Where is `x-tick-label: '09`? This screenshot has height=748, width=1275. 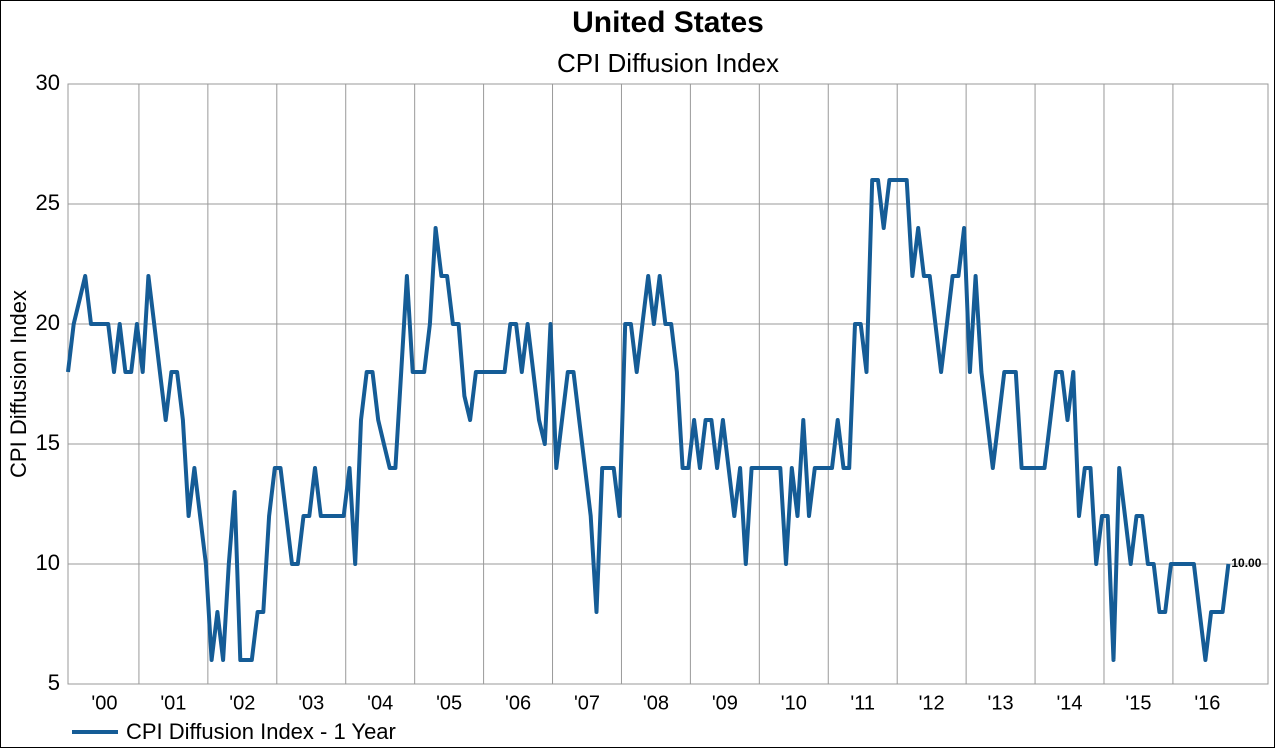
x-tick-label: '09 is located at coordinates (725, 703).